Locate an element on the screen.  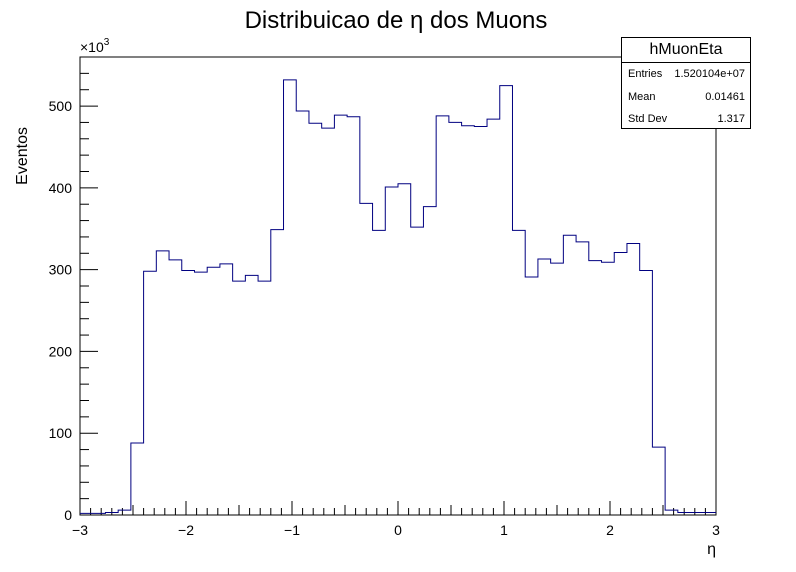
stats-label: Std Dev is located at coordinates (648, 119).